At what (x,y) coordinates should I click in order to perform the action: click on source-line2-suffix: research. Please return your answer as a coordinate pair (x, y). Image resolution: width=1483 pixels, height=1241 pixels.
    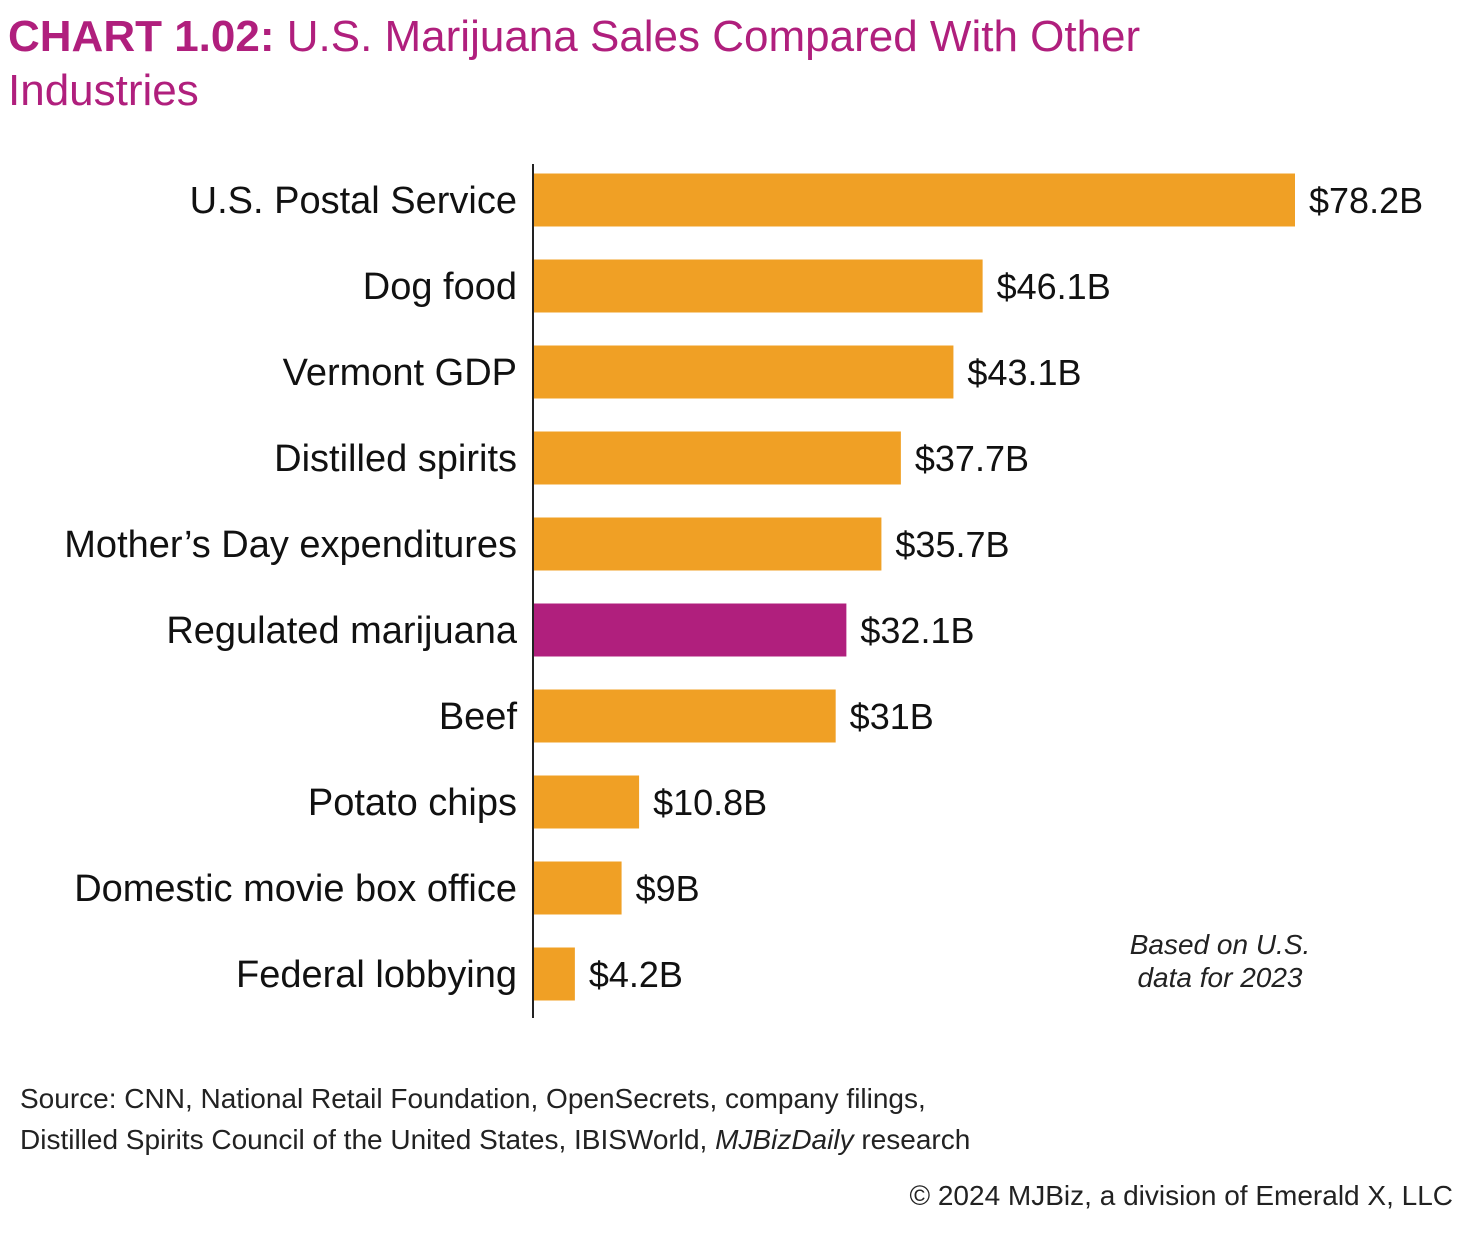
    Looking at the image, I should click on (912, 1139).